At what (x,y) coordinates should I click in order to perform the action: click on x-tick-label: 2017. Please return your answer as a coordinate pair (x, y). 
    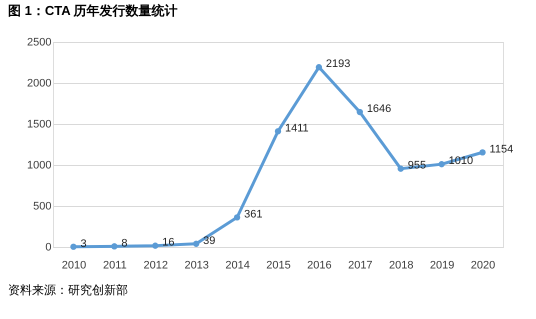
    Looking at the image, I should click on (360, 266).